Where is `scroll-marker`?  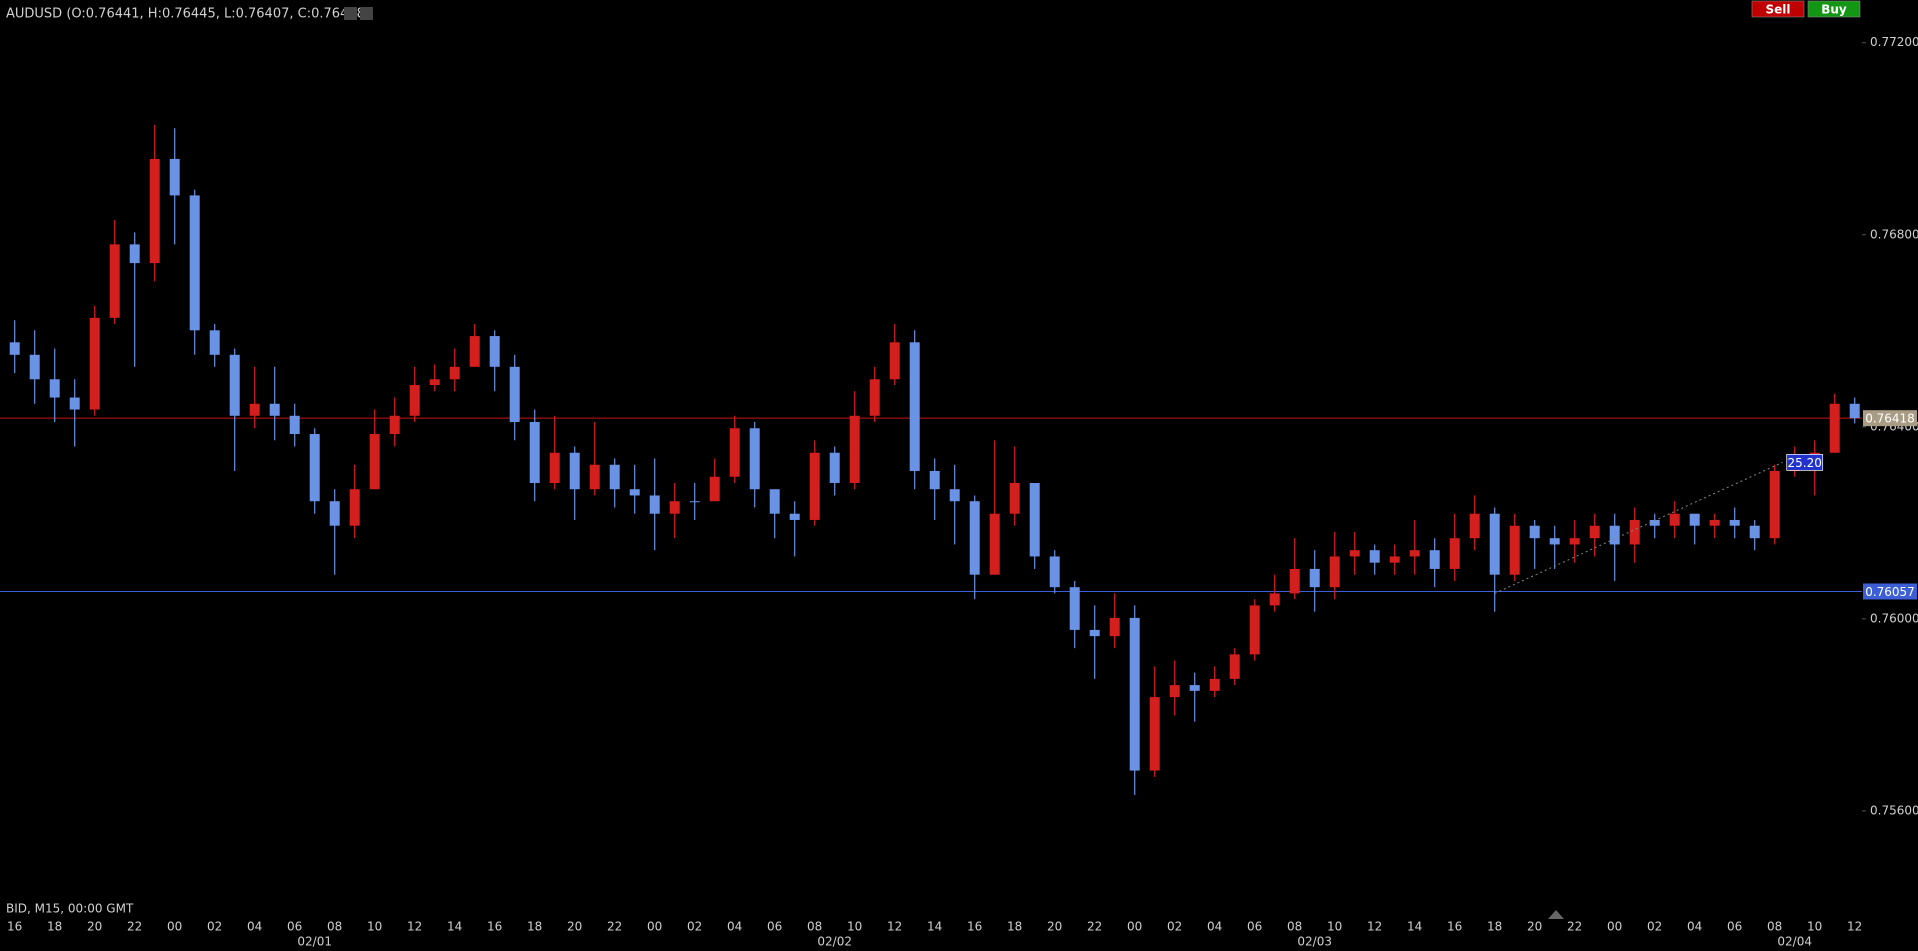
scroll-marker is located at coordinates (1556, 914).